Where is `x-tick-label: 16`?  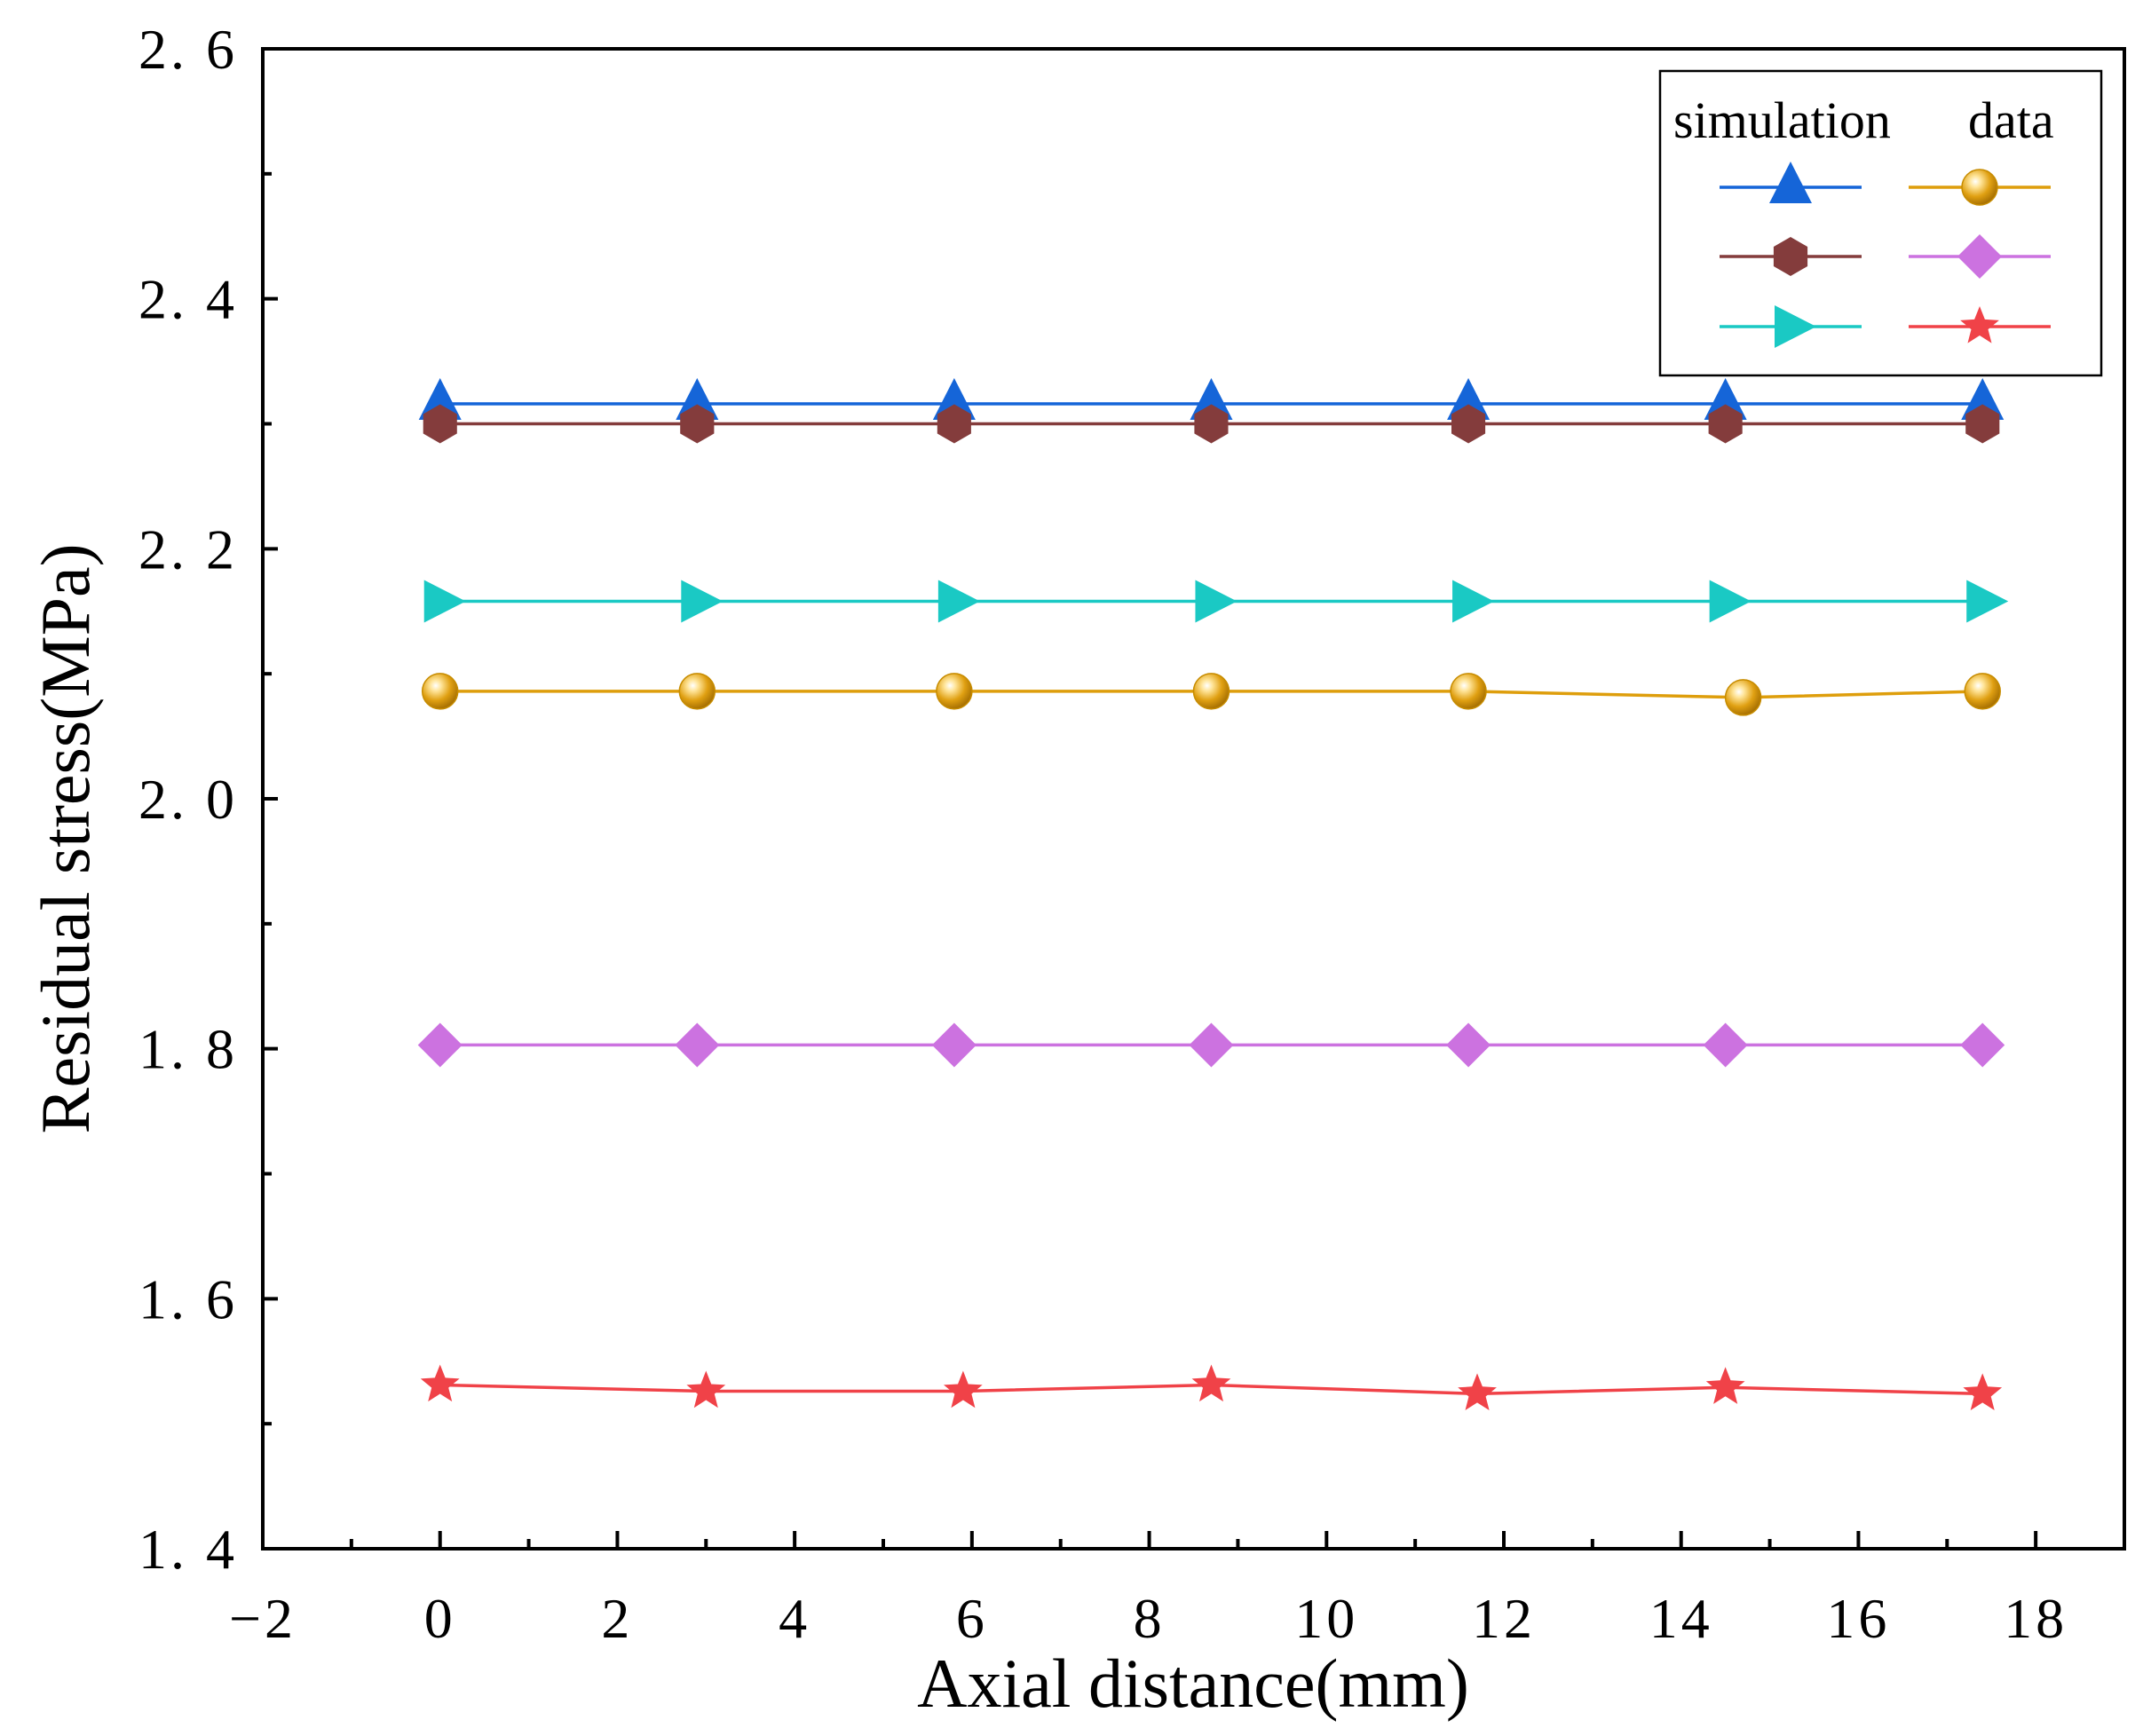 x-tick-label: 16 is located at coordinates (1858, 1618).